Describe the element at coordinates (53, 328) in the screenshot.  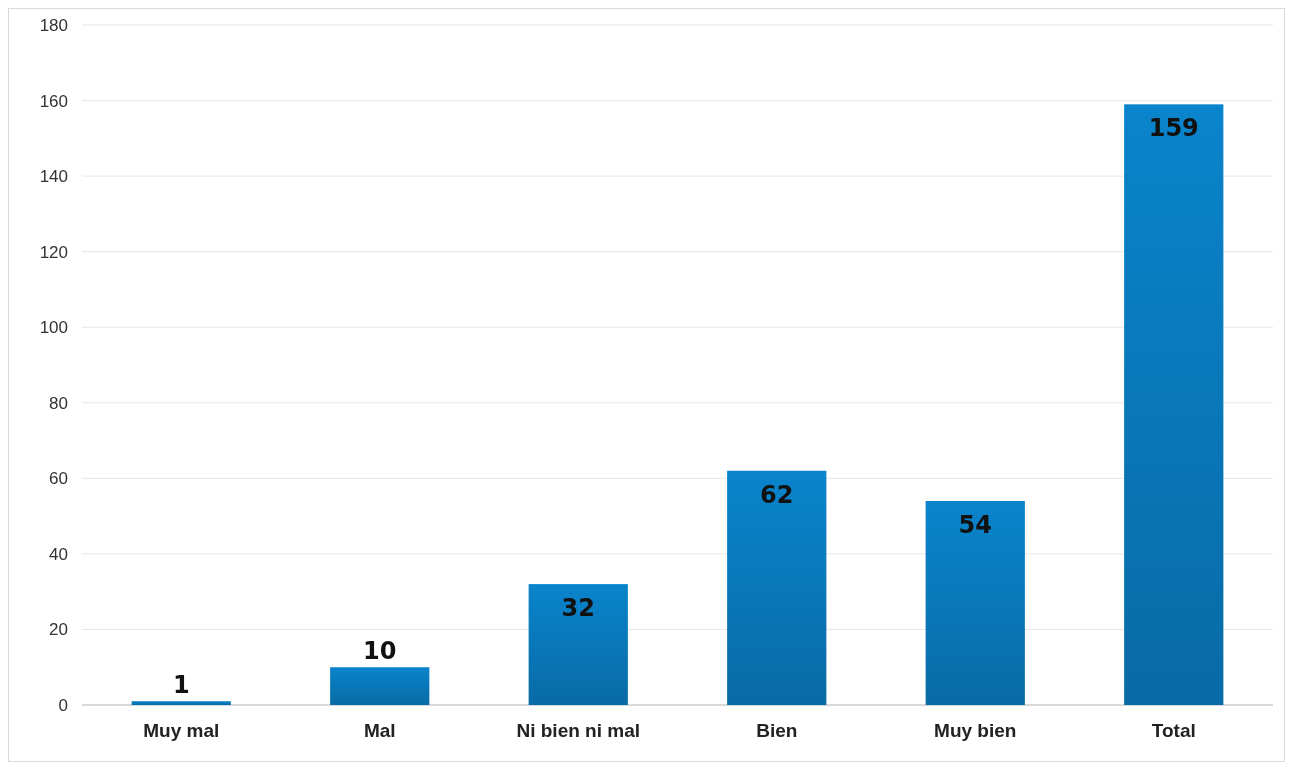
I see `y-tick-label: 100` at that location.